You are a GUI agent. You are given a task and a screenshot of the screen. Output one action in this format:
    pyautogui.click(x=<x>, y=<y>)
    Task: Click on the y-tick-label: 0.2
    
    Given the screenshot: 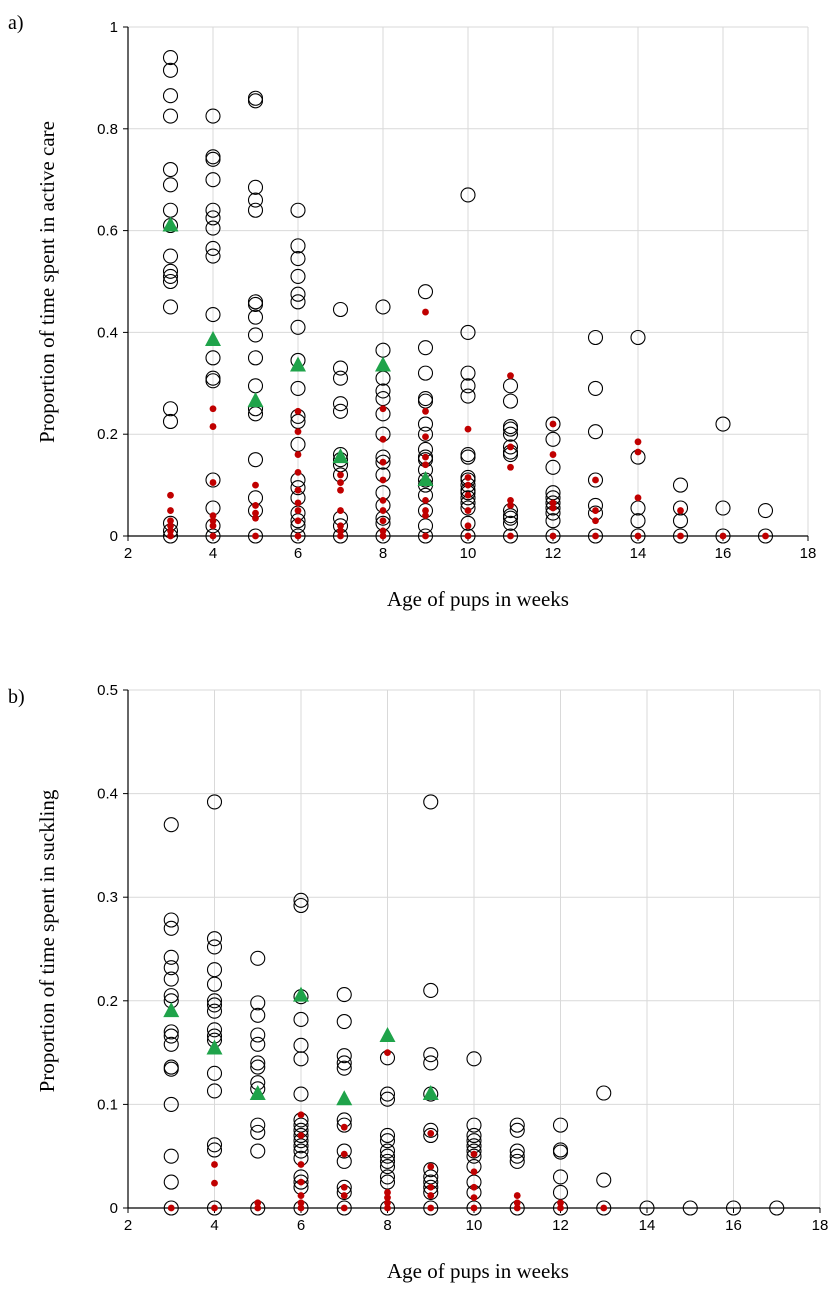 What is the action you would take?
    pyautogui.click(x=107, y=434)
    